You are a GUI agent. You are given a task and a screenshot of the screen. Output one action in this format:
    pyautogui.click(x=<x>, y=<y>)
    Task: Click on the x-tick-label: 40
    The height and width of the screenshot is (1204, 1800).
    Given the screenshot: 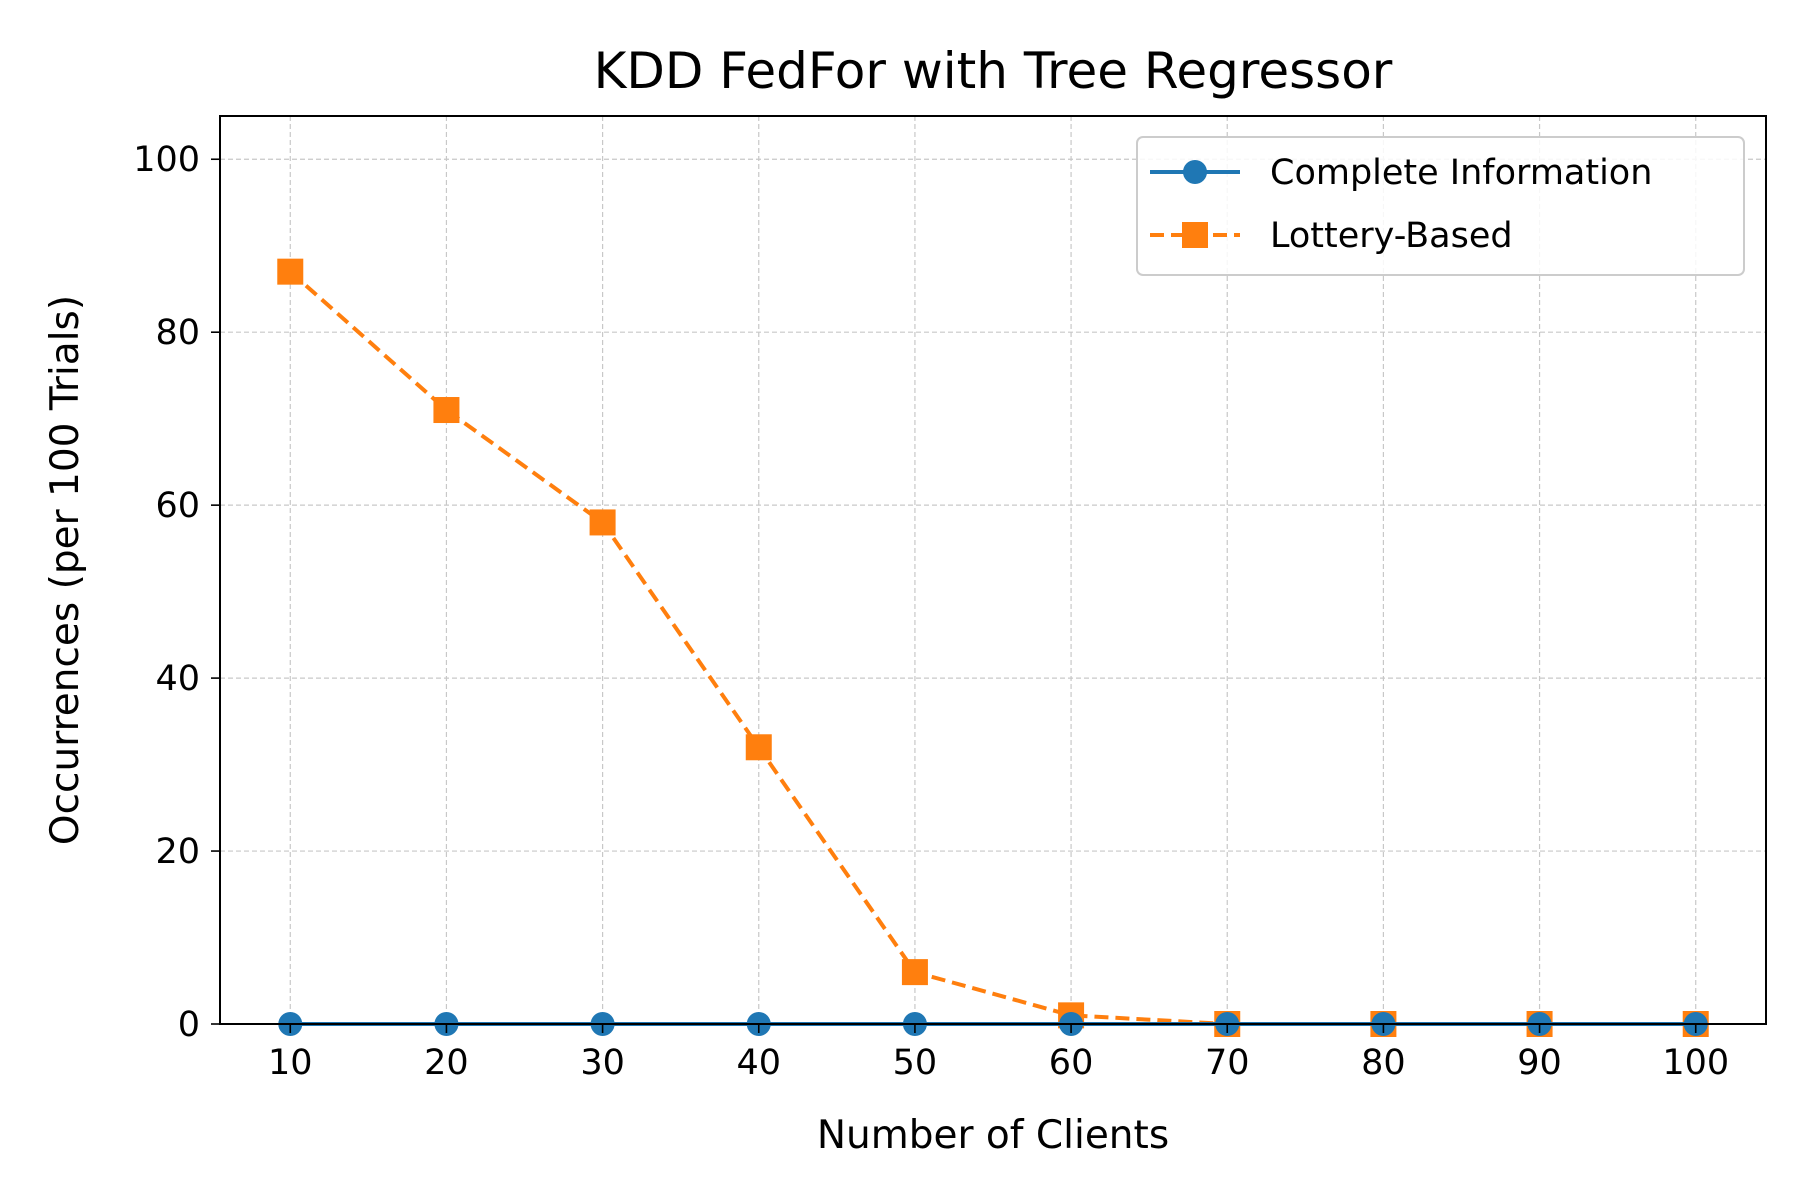 What is the action you would take?
    pyautogui.click(x=758, y=1063)
    